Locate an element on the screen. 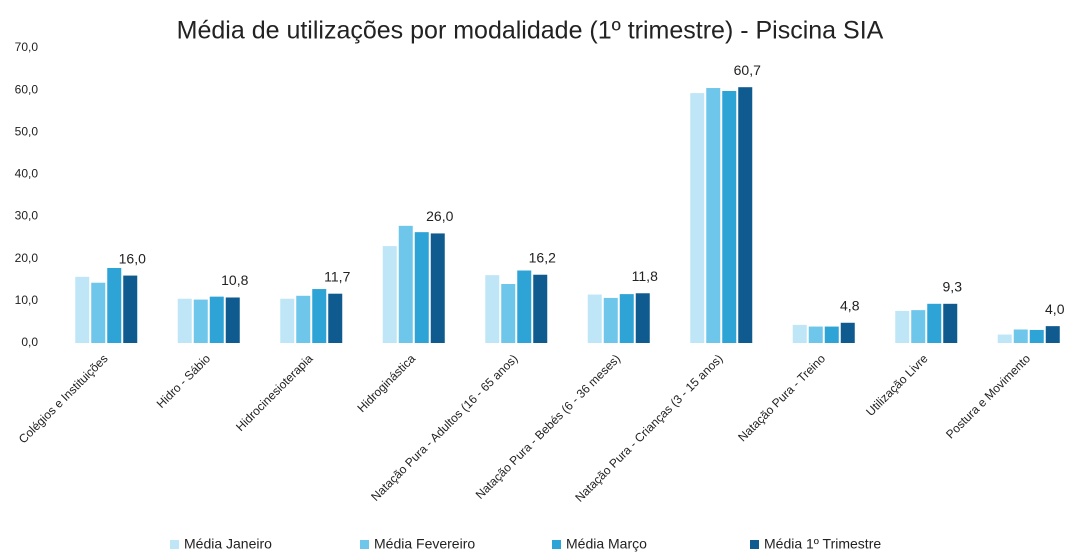  value-label: 11,7 is located at coordinates (337, 276).